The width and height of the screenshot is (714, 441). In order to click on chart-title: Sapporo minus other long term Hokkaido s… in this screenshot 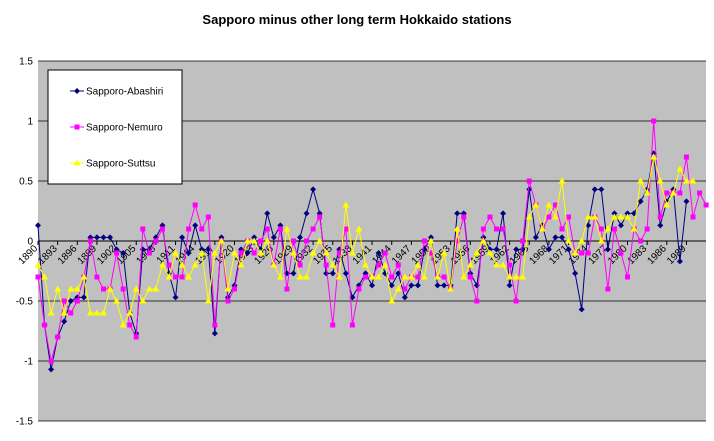, I will do `click(356, 19)`.